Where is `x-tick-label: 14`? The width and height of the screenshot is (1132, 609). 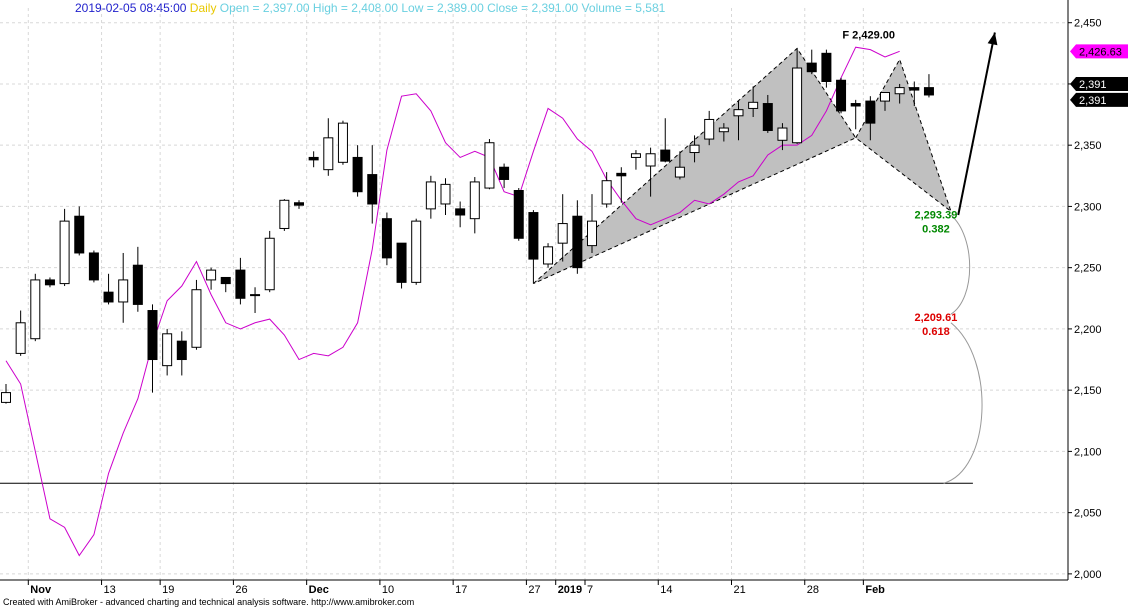 x-tick-label: 14 is located at coordinates (666, 590).